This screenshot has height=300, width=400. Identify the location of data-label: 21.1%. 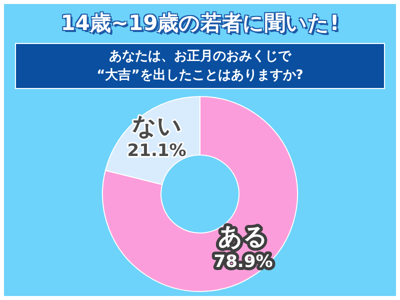
(156, 151).